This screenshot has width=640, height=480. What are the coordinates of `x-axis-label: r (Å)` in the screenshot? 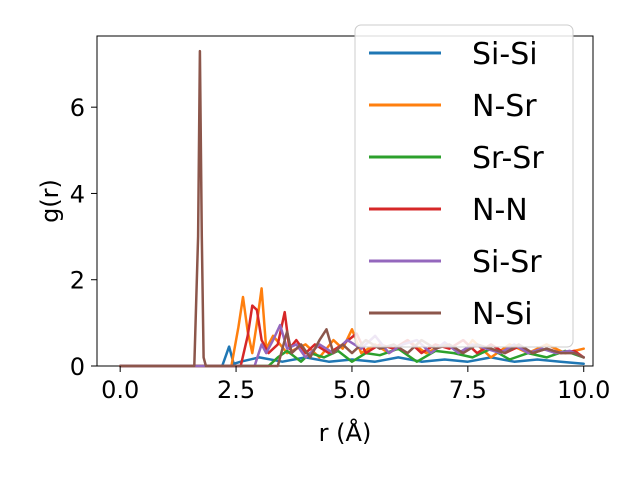 It's located at (345, 432).